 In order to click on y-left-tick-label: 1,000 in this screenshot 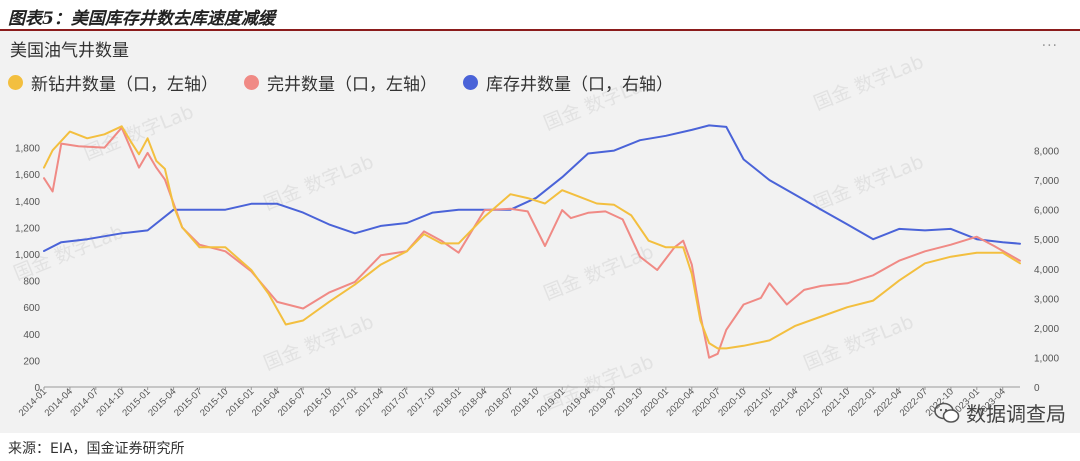, I will do `click(27, 255)`.